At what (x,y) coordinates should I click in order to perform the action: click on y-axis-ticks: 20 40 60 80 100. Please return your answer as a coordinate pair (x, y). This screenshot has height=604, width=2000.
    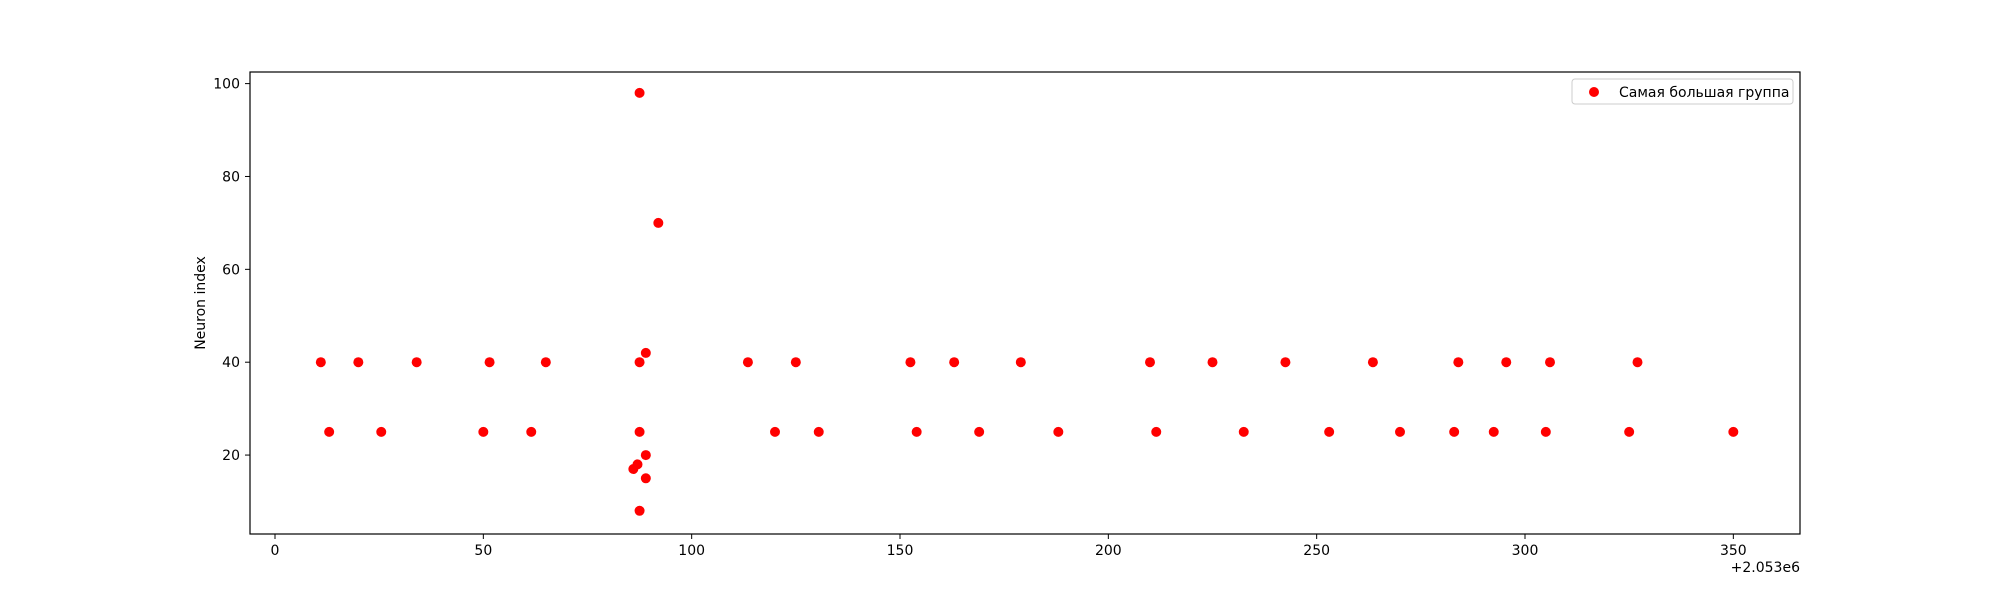
    Looking at the image, I should click on (231, 270).